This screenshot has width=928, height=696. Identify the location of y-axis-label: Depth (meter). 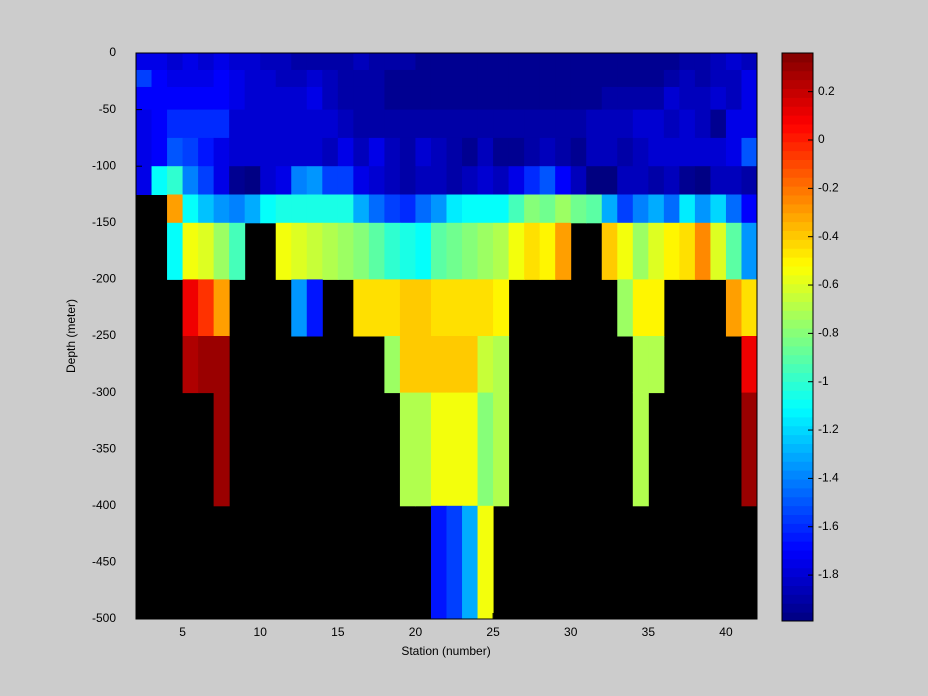
(71, 336).